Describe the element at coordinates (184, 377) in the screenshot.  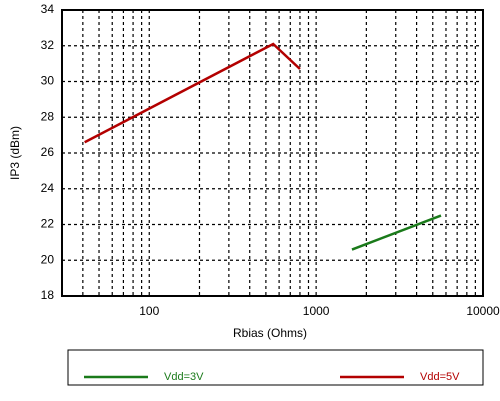
I see `legend-label: Vdd=3V` at that location.